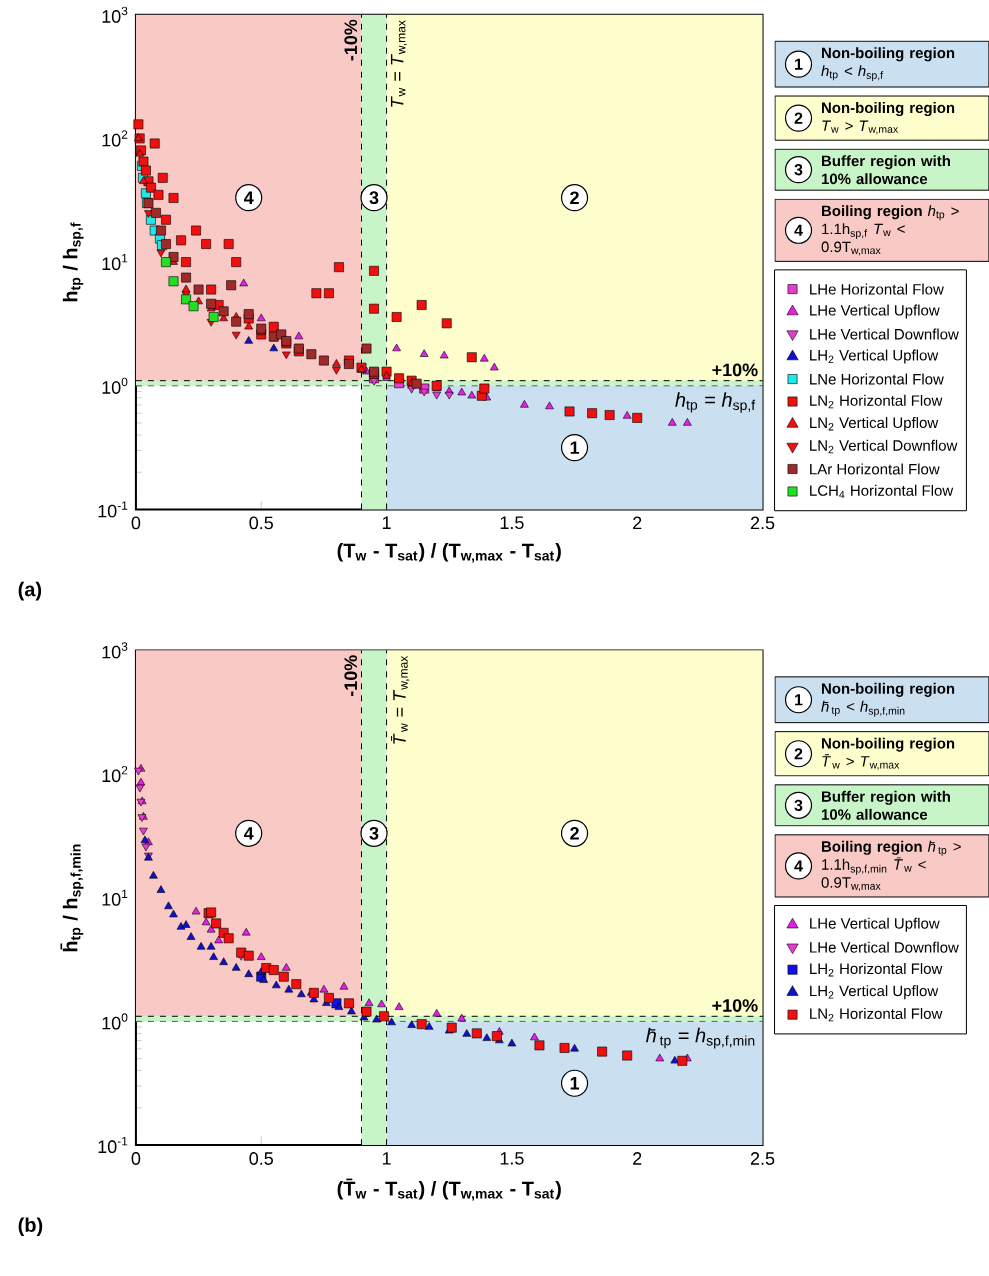 Image resolution: width=989 pixels, height=1276 pixels. What do you see at coordinates (73, 262) in the screenshot?
I see `y-axis-title: h$_{tp}$ / h$_{sp,f}$` at bounding box center [73, 262].